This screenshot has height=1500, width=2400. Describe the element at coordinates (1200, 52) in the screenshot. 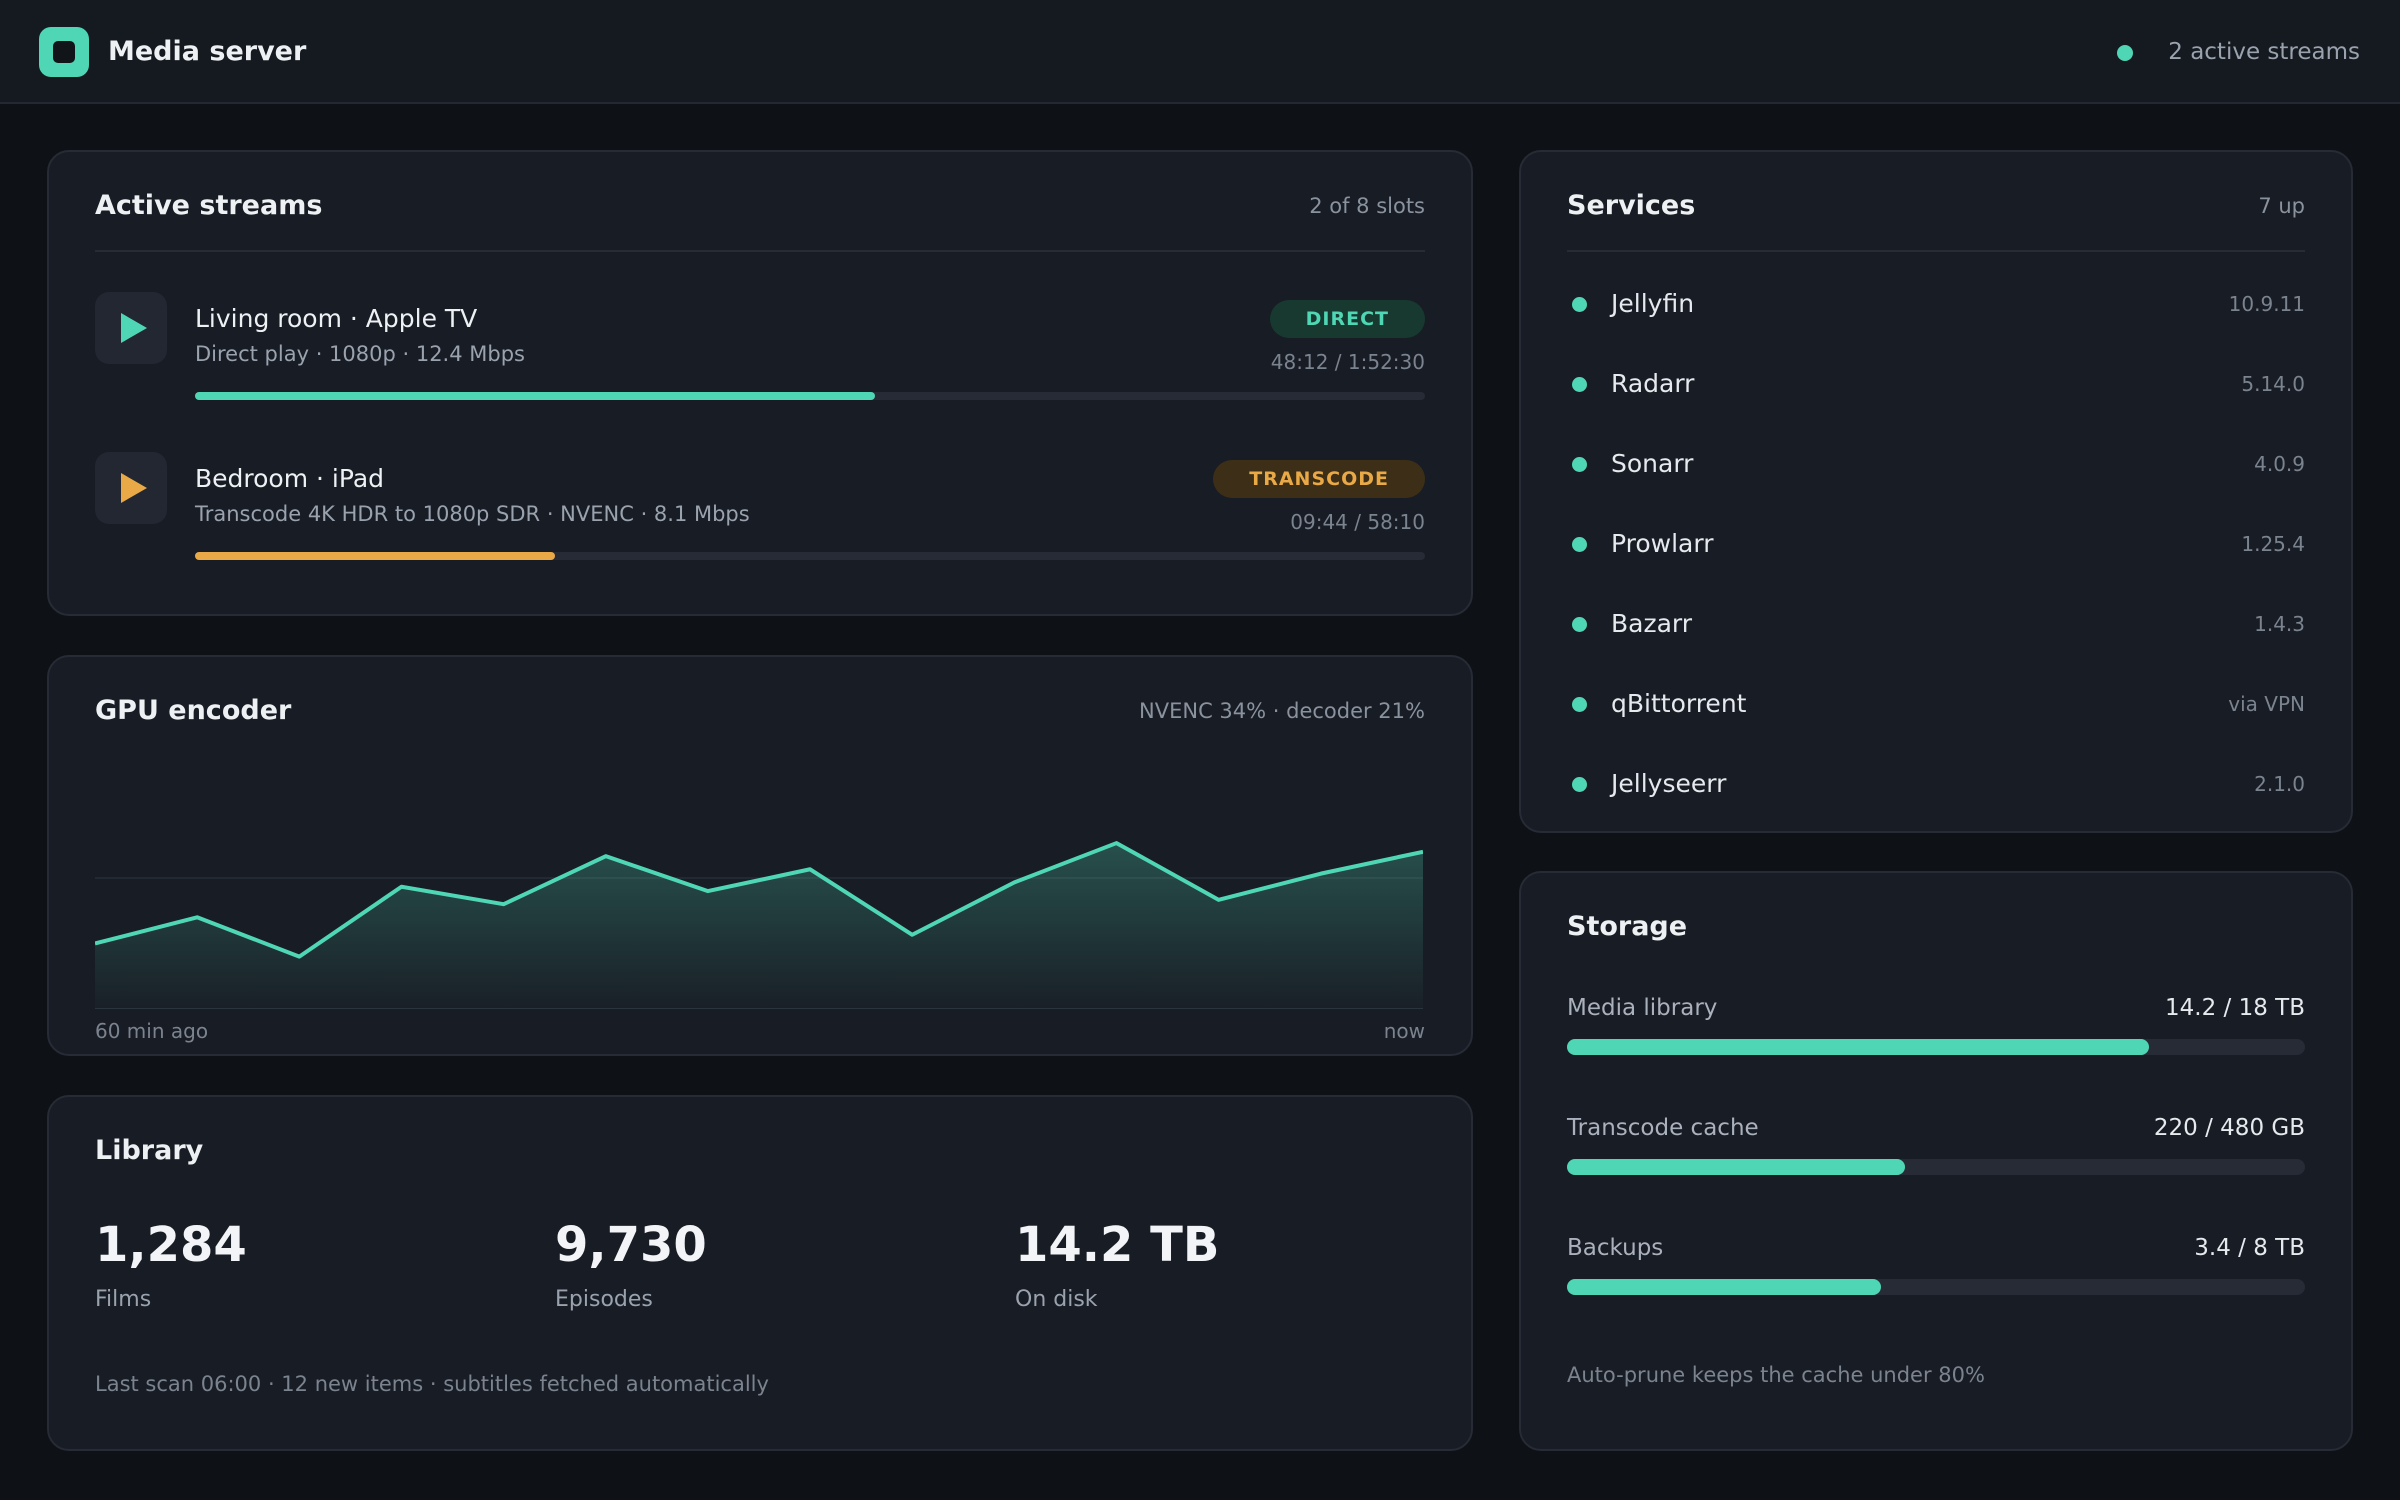

I see `top-bar: Media server 2 active streams` at that location.